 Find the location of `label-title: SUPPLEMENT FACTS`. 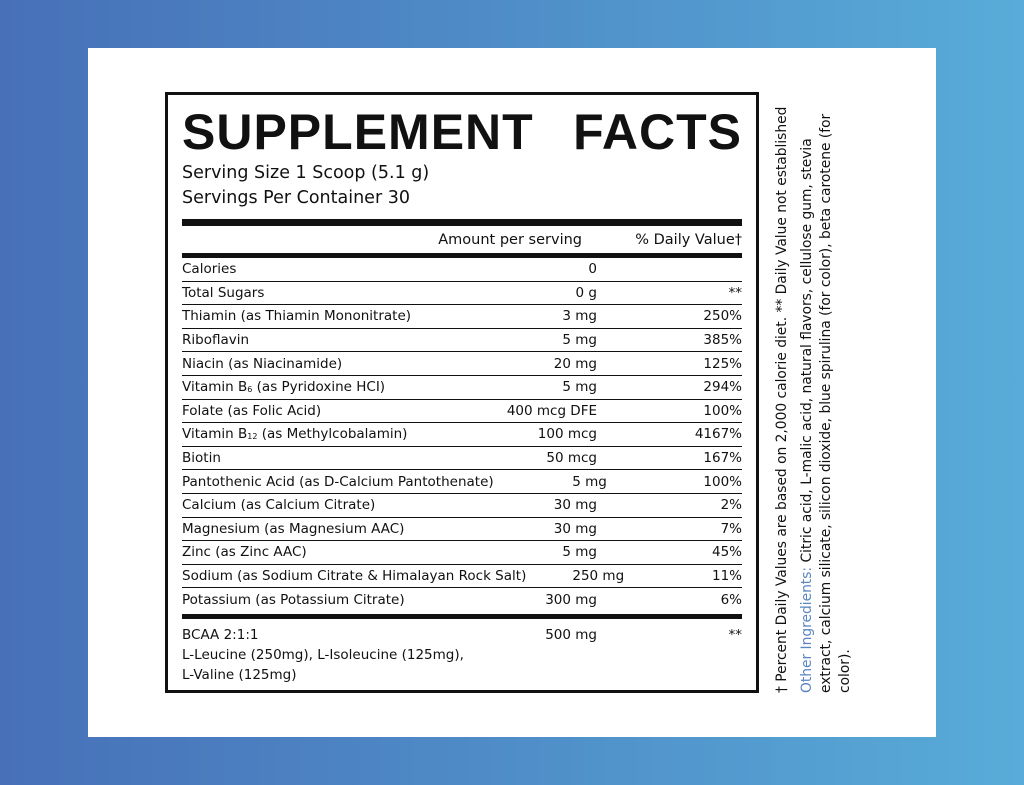

label-title: SUPPLEMENT FACTS is located at coordinates (462, 132).